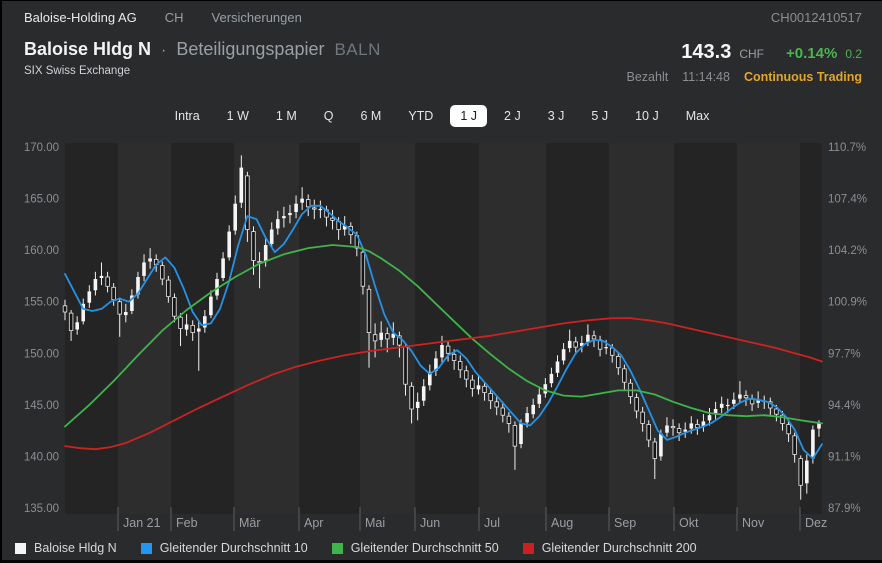  What do you see at coordinates (77, 71) in the screenshot?
I see `exchange-label: SIX Swiss Exchange` at bounding box center [77, 71].